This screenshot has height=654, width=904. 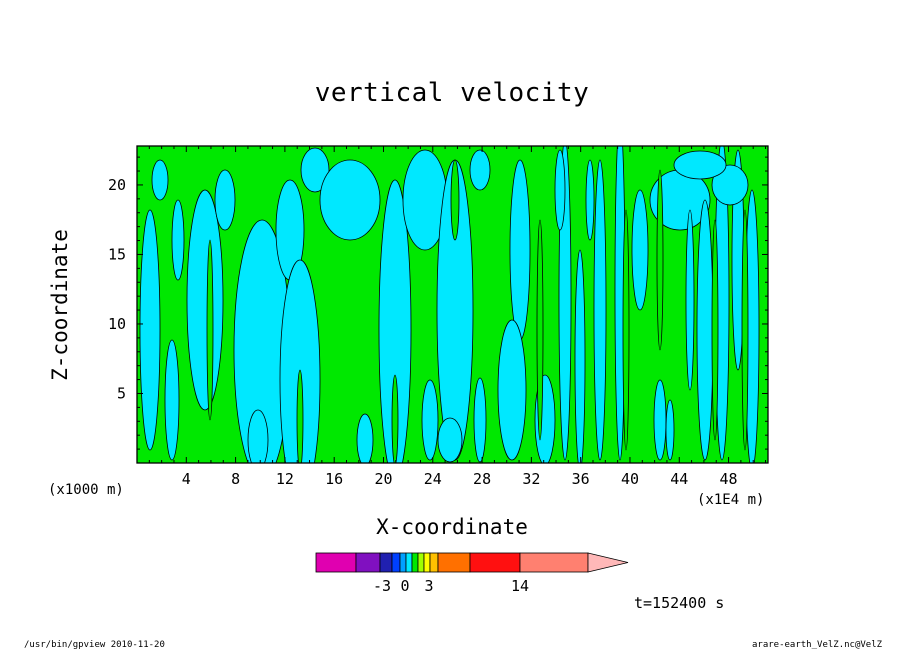 I want to click on x-tick-label: 40, so click(x=630, y=479).